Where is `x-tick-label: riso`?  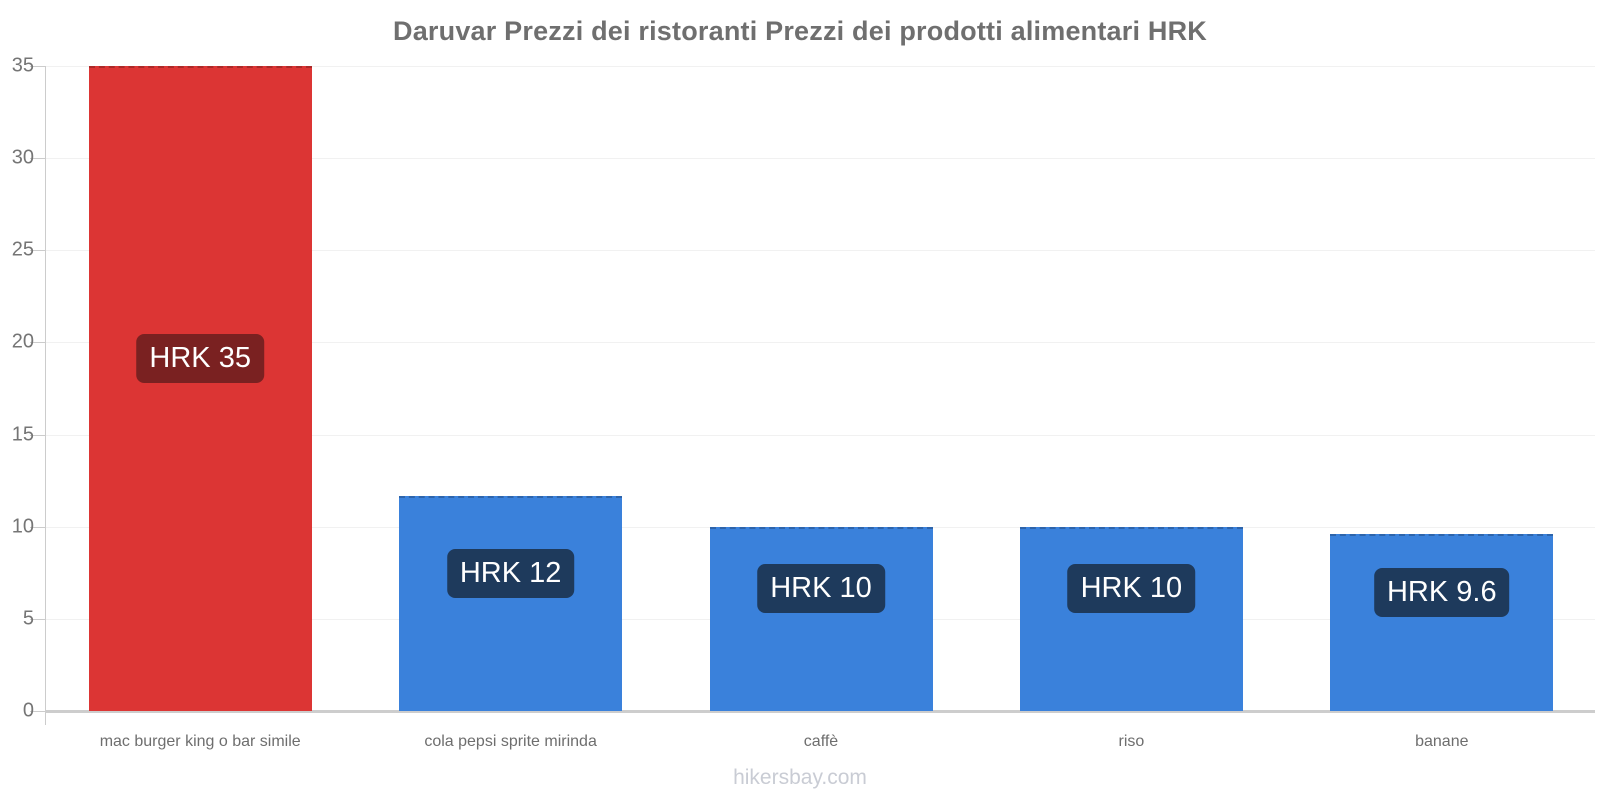 x-tick-label: riso is located at coordinates (1131, 741).